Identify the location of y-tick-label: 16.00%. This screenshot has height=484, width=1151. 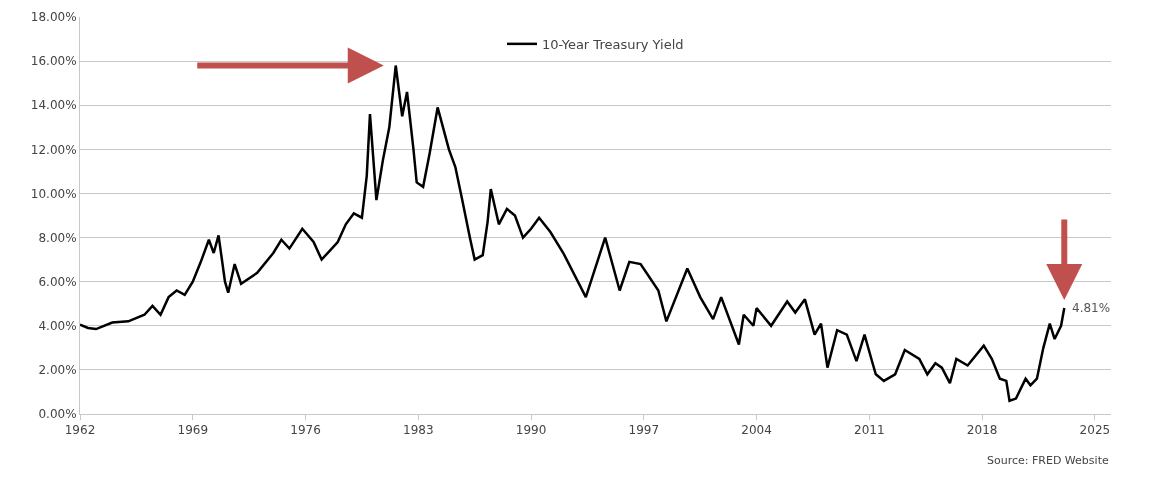
(53, 61).